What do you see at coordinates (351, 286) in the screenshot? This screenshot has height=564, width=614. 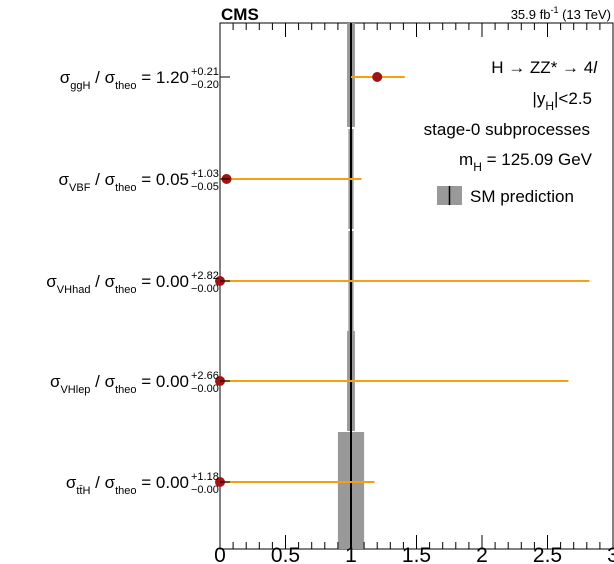 I see `sm-prediction-bands` at bounding box center [351, 286].